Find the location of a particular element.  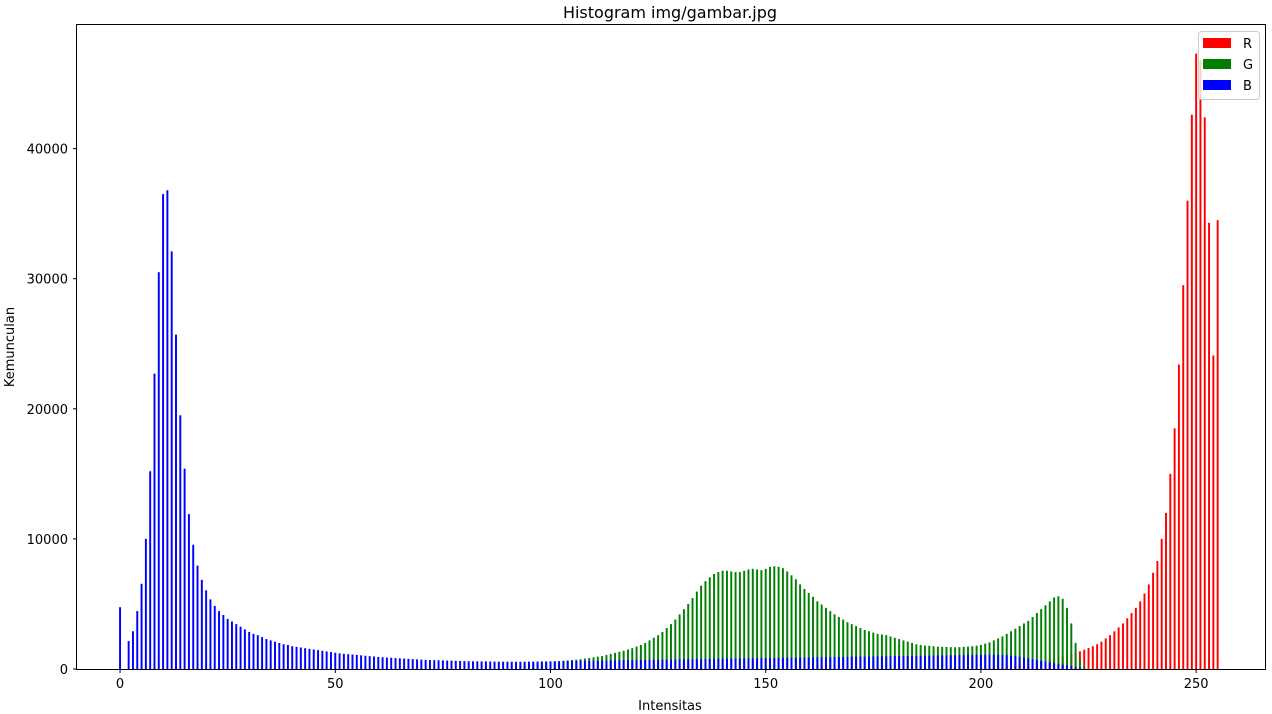

x-tick-label: 200 is located at coordinates (980, 684).